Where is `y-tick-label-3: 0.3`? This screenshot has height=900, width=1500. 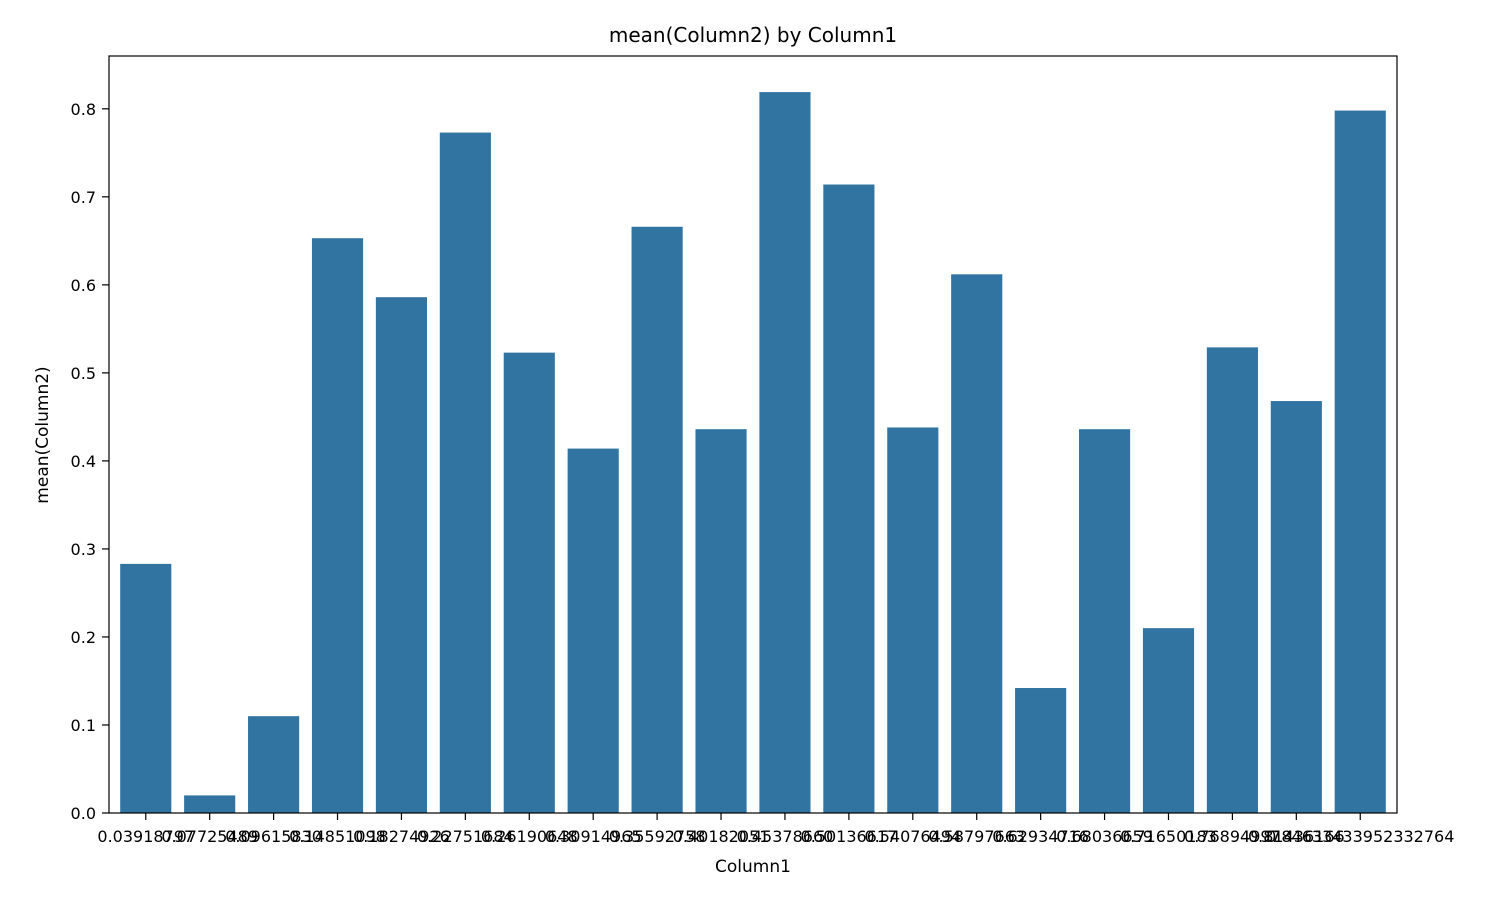
y-tick-label-3: 0.3 is located at coordinates (83, 549).